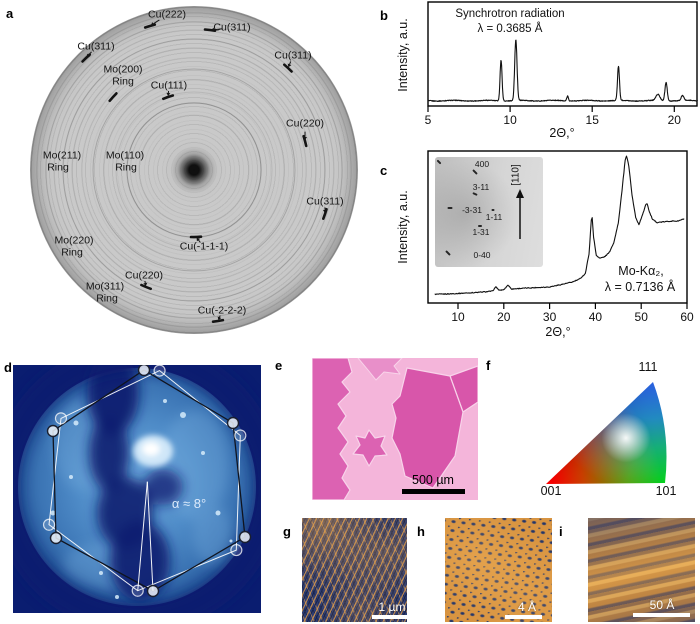  Describe the element at coordinates (421, 531) in the screenshot. I see `panel-letter-h: h` at that location.